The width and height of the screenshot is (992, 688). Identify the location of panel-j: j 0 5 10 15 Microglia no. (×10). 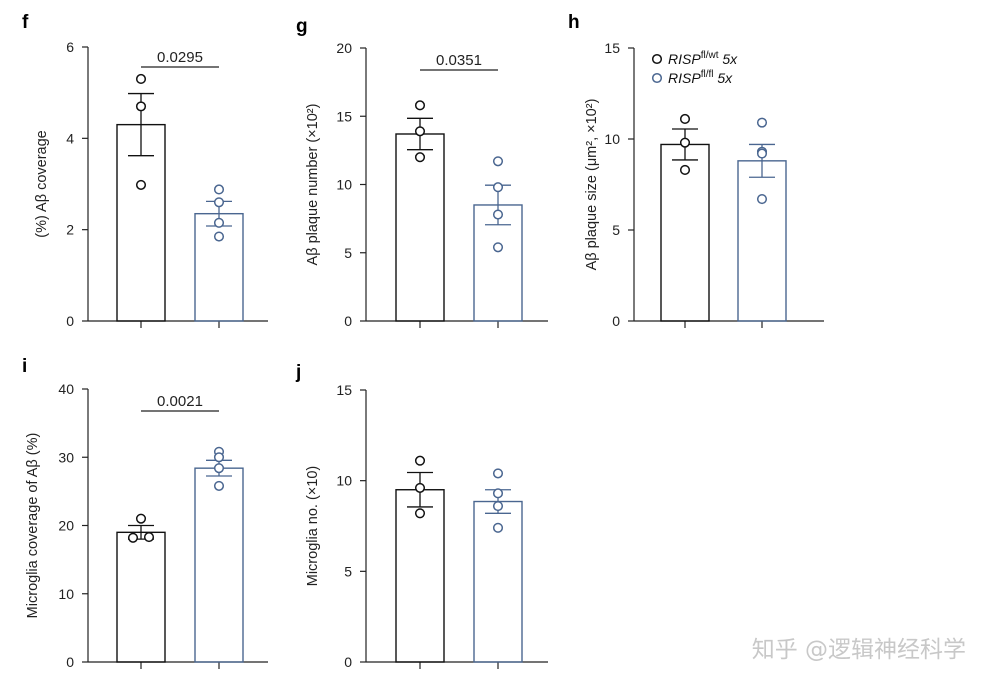
(421, 516).